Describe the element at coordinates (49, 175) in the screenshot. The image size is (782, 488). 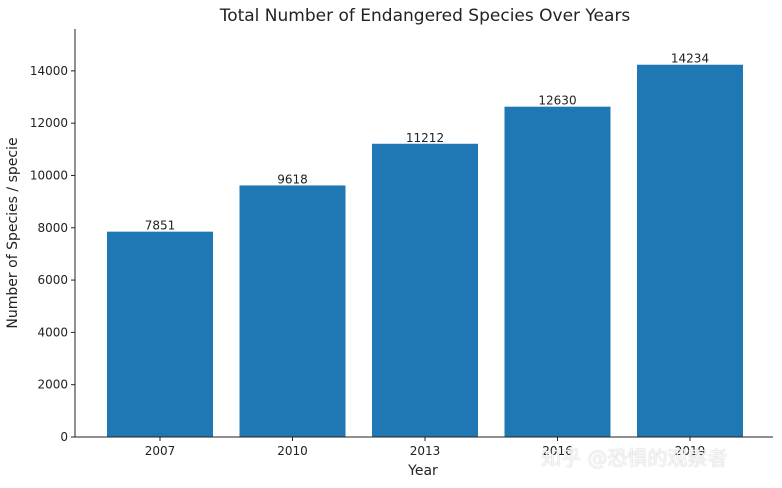
I see `y-tick-label-10000: 10000` at that location.